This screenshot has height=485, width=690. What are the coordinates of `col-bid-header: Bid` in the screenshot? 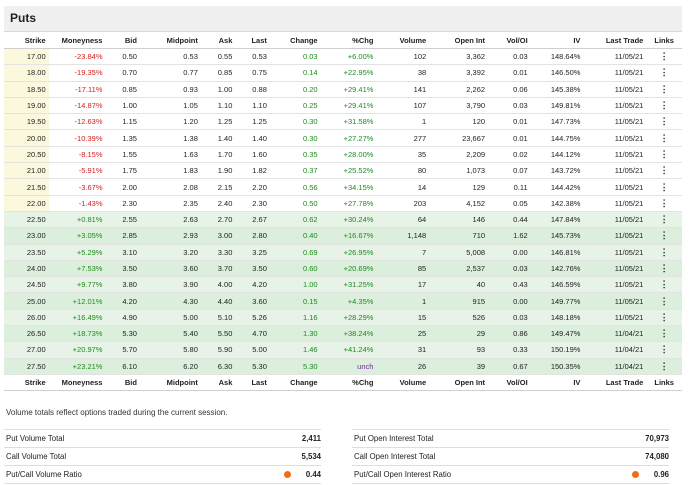 It's located at (122, 41).